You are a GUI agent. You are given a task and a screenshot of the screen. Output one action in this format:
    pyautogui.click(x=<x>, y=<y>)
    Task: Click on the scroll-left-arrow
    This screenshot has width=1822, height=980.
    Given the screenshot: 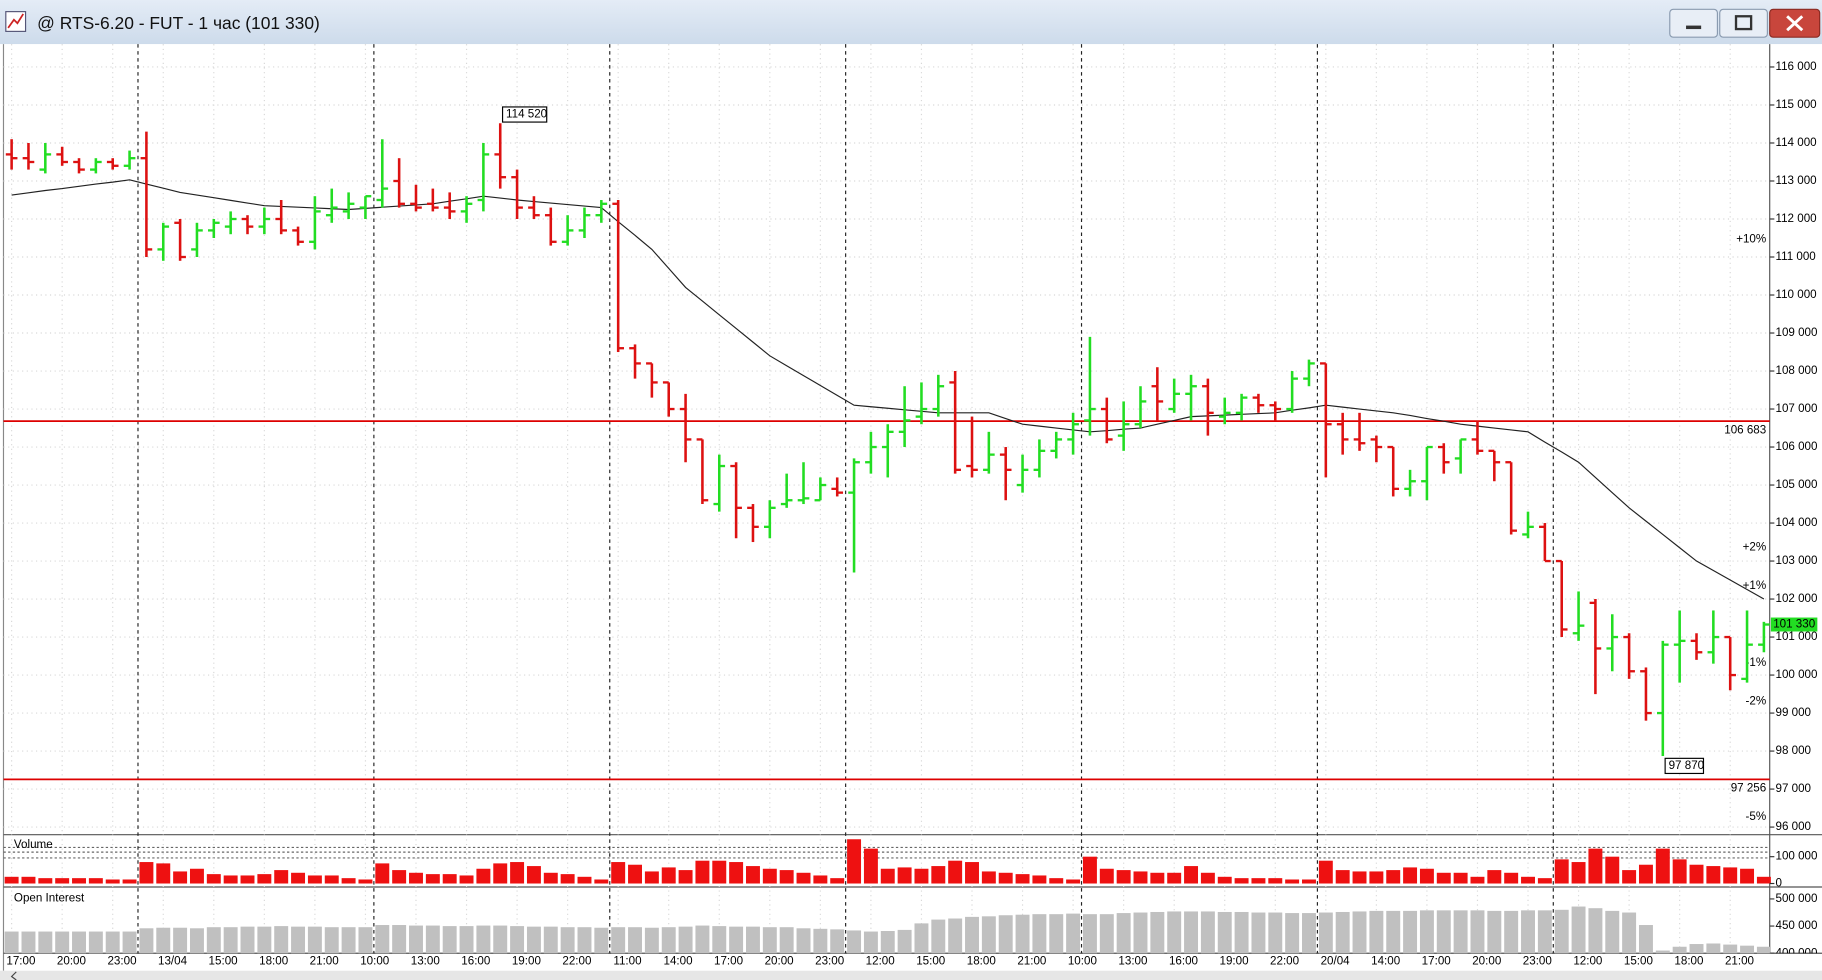 What is the action you would take?
    pyautogui.click(x=13, y=975)
    